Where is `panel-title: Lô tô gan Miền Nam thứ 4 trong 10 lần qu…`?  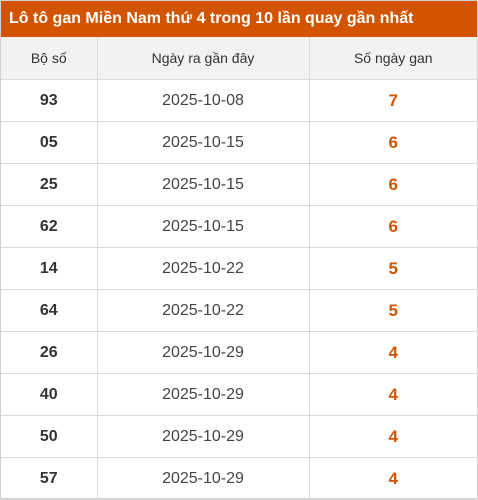 panel-title: Lô tô gan Miền Nam thứ 4 trong 10 lần qu… is located at coordinates (239, 19).